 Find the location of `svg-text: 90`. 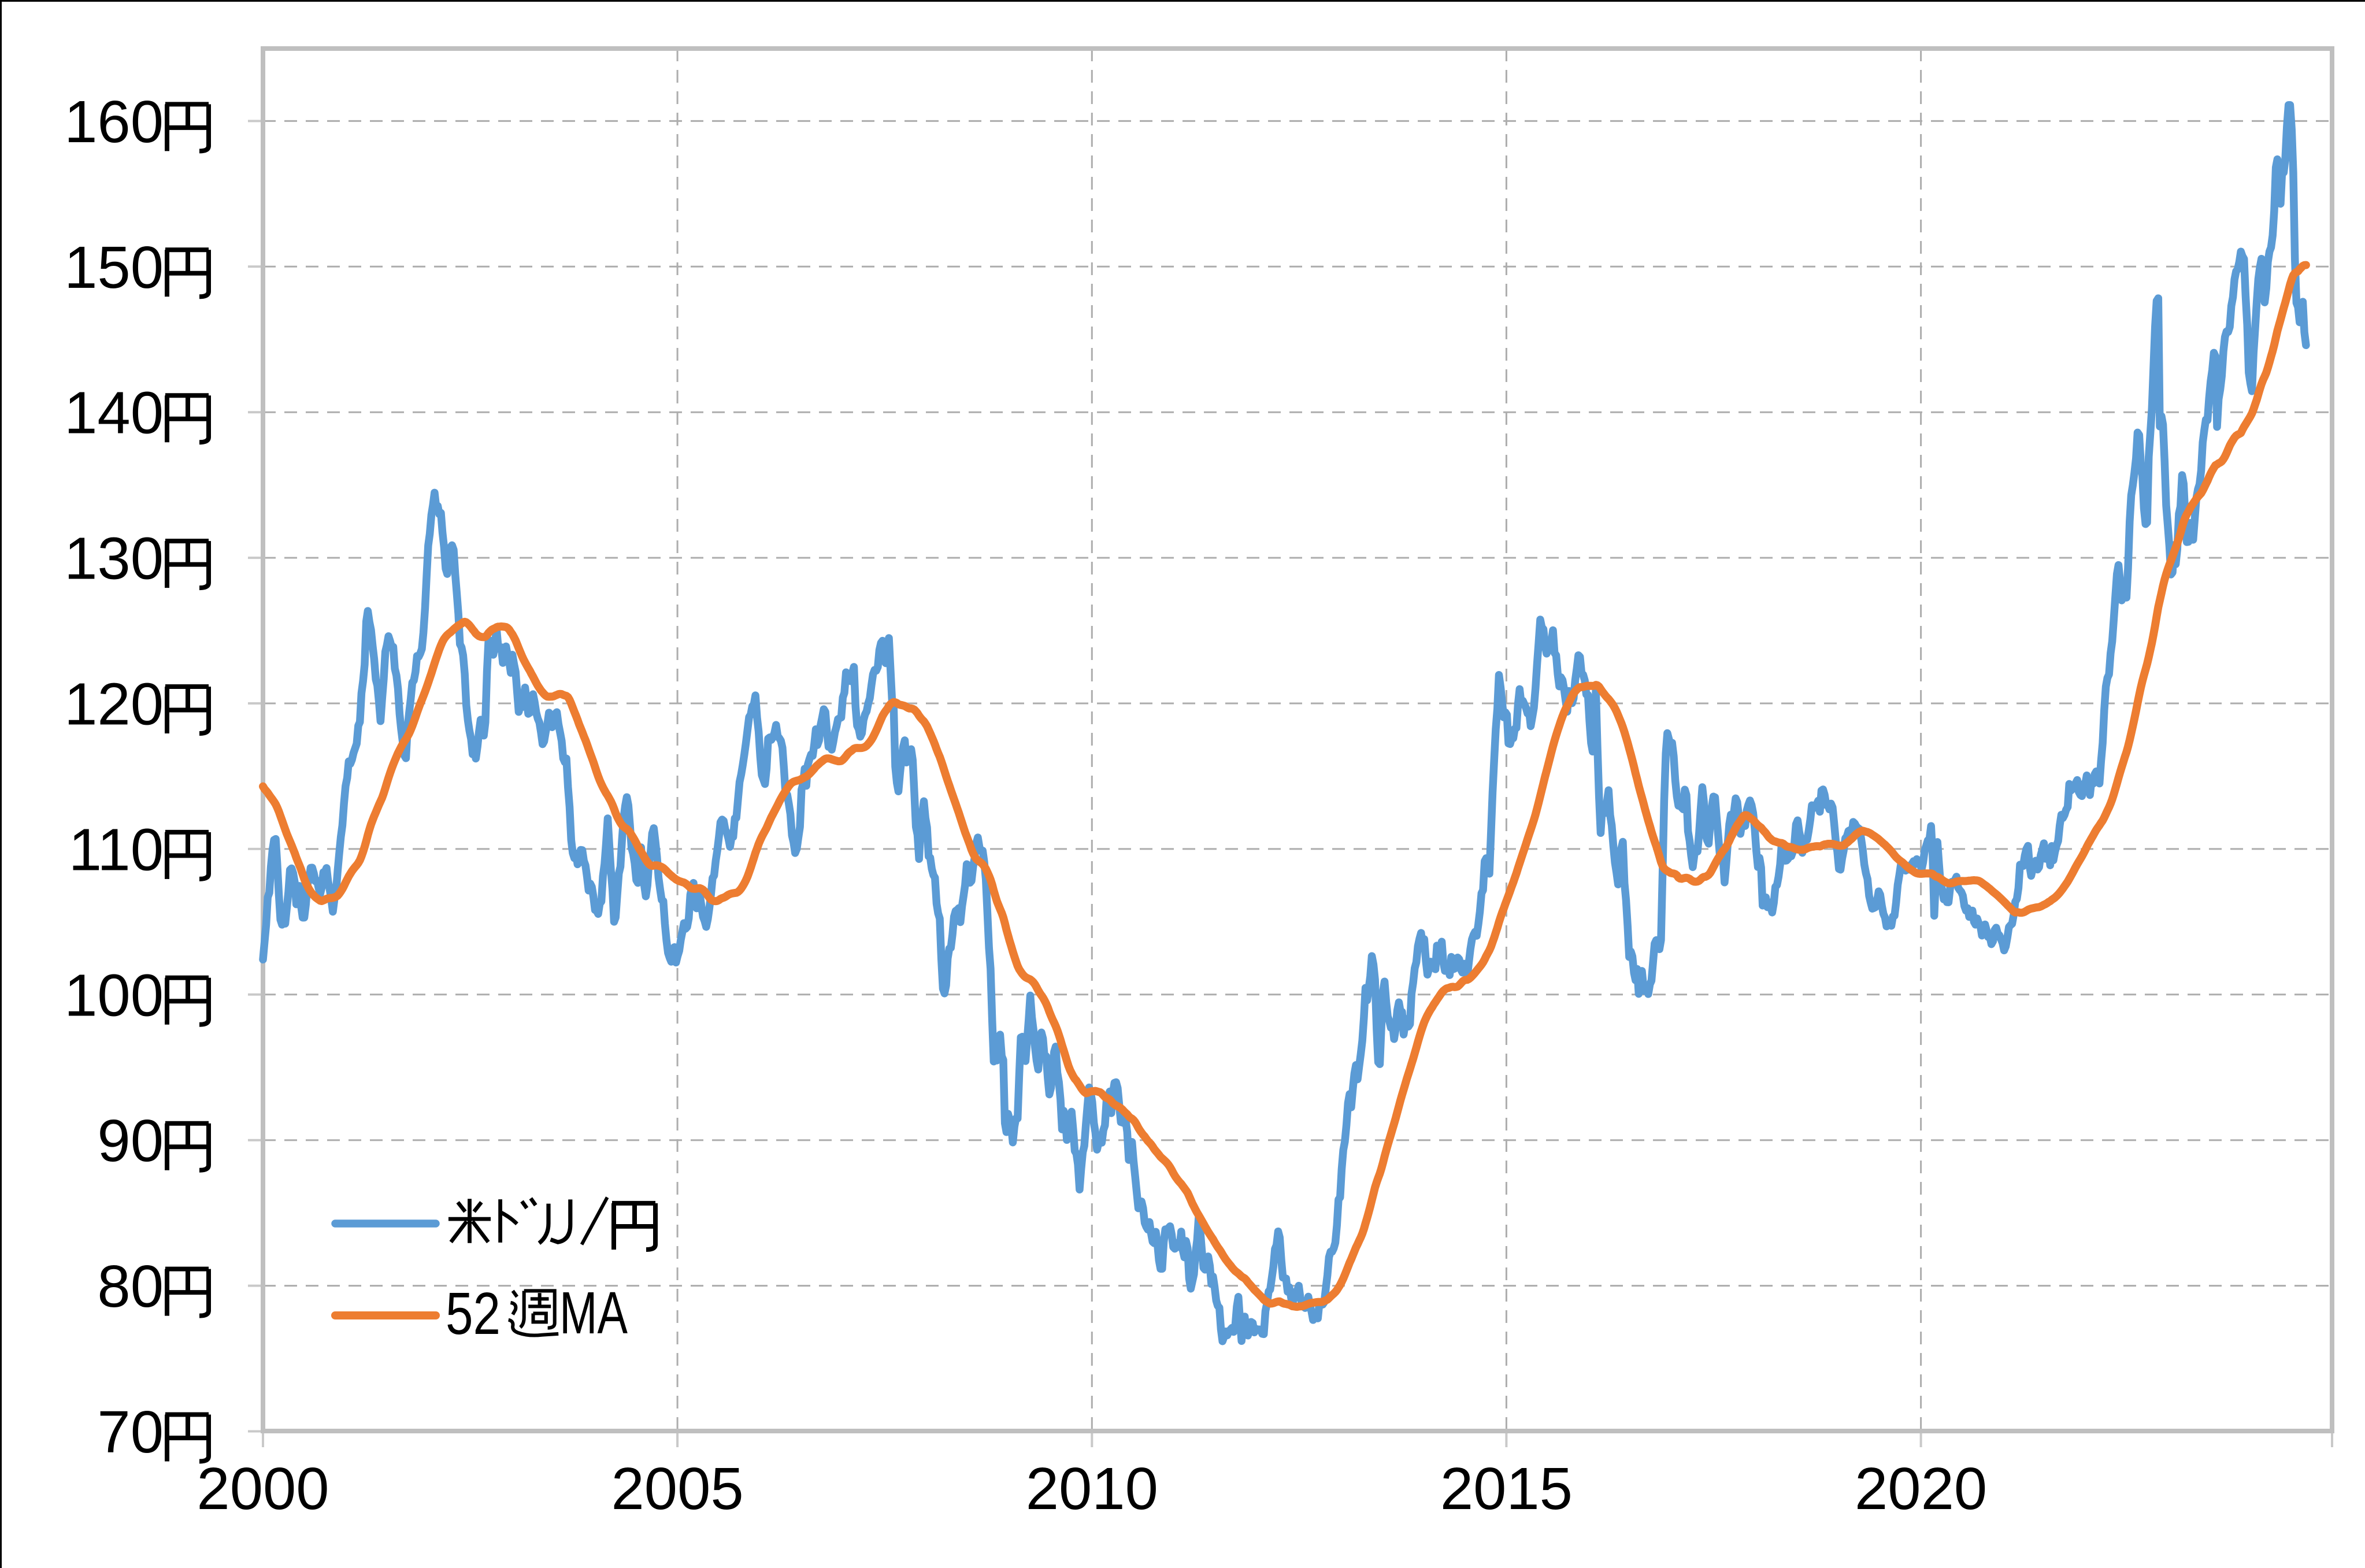

svg-text: 90 is located at coordinates (130, 1140).